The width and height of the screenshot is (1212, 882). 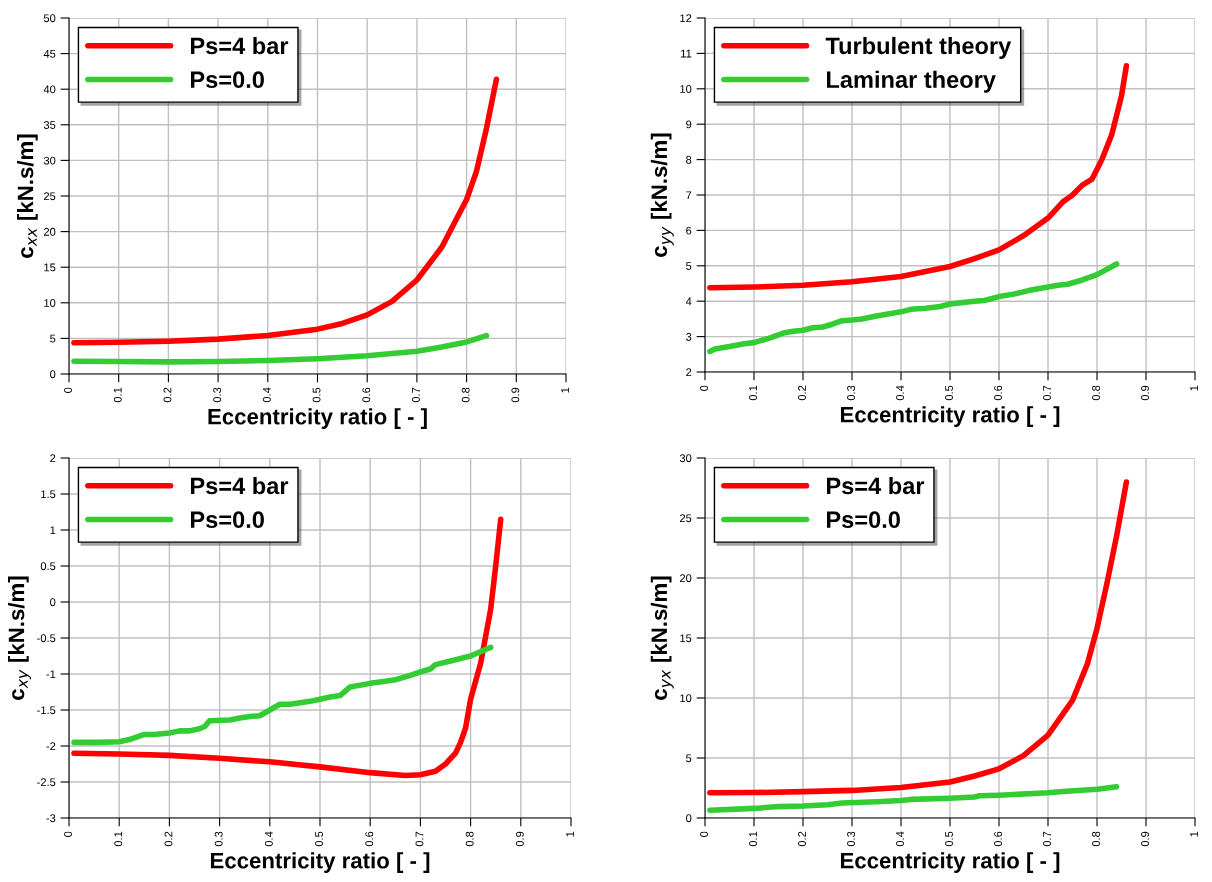 What do you see at coordinates (49, 125) in the screenshot?
I see `y-tick-label: 35` at bounding box center [49, 125].